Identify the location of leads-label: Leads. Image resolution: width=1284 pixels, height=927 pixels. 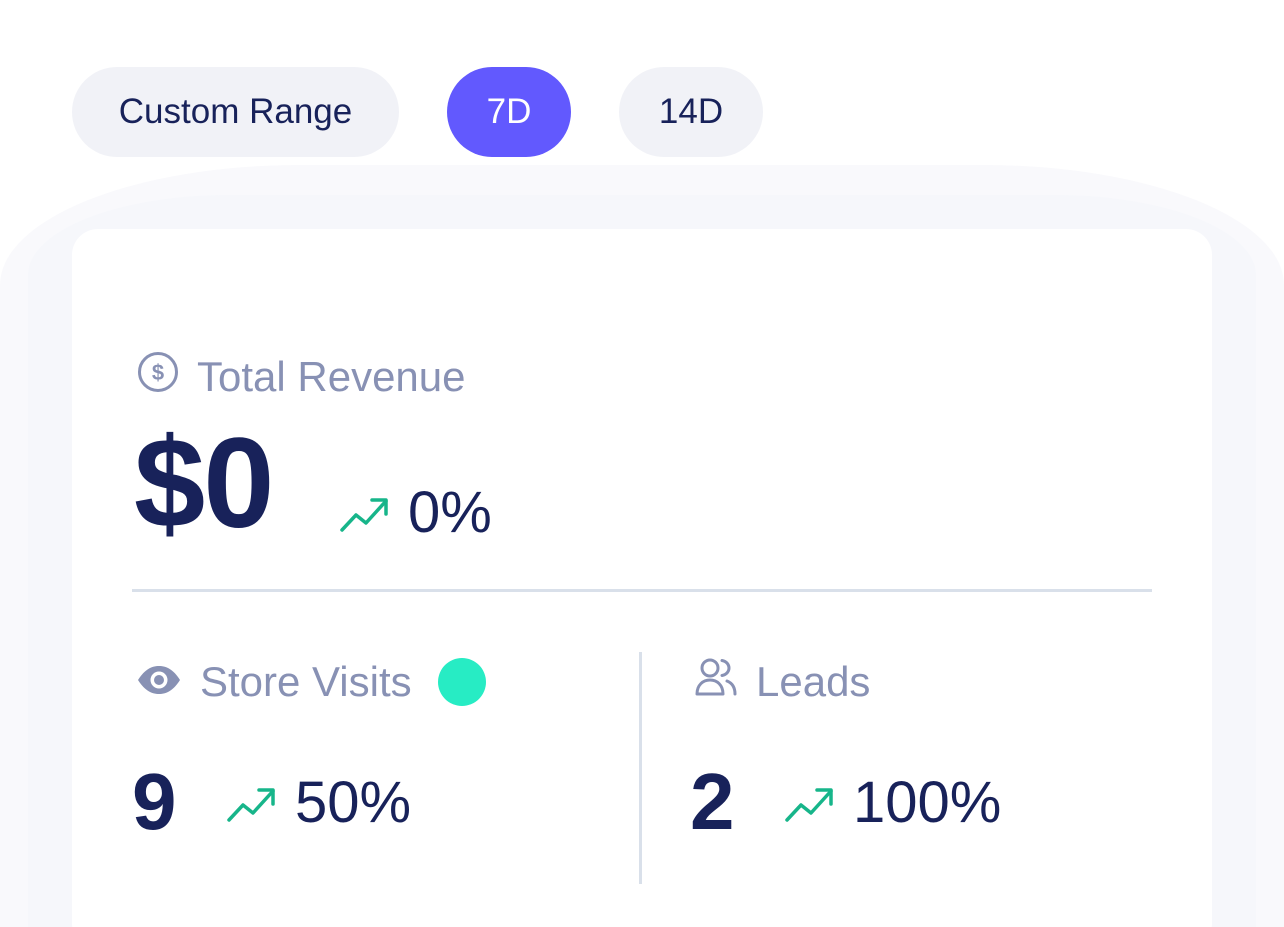
(813, 681).